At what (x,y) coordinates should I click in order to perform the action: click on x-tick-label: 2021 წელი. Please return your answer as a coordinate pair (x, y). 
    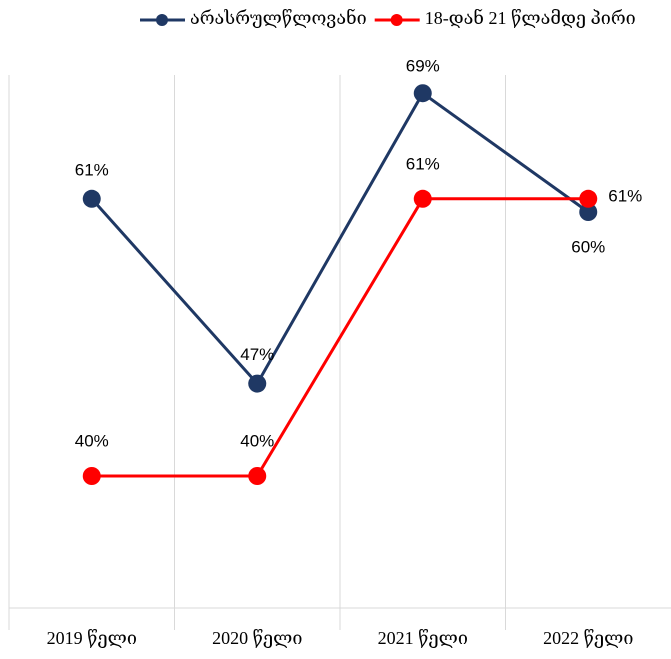
    Looking at the image, I should click on (423, 638).